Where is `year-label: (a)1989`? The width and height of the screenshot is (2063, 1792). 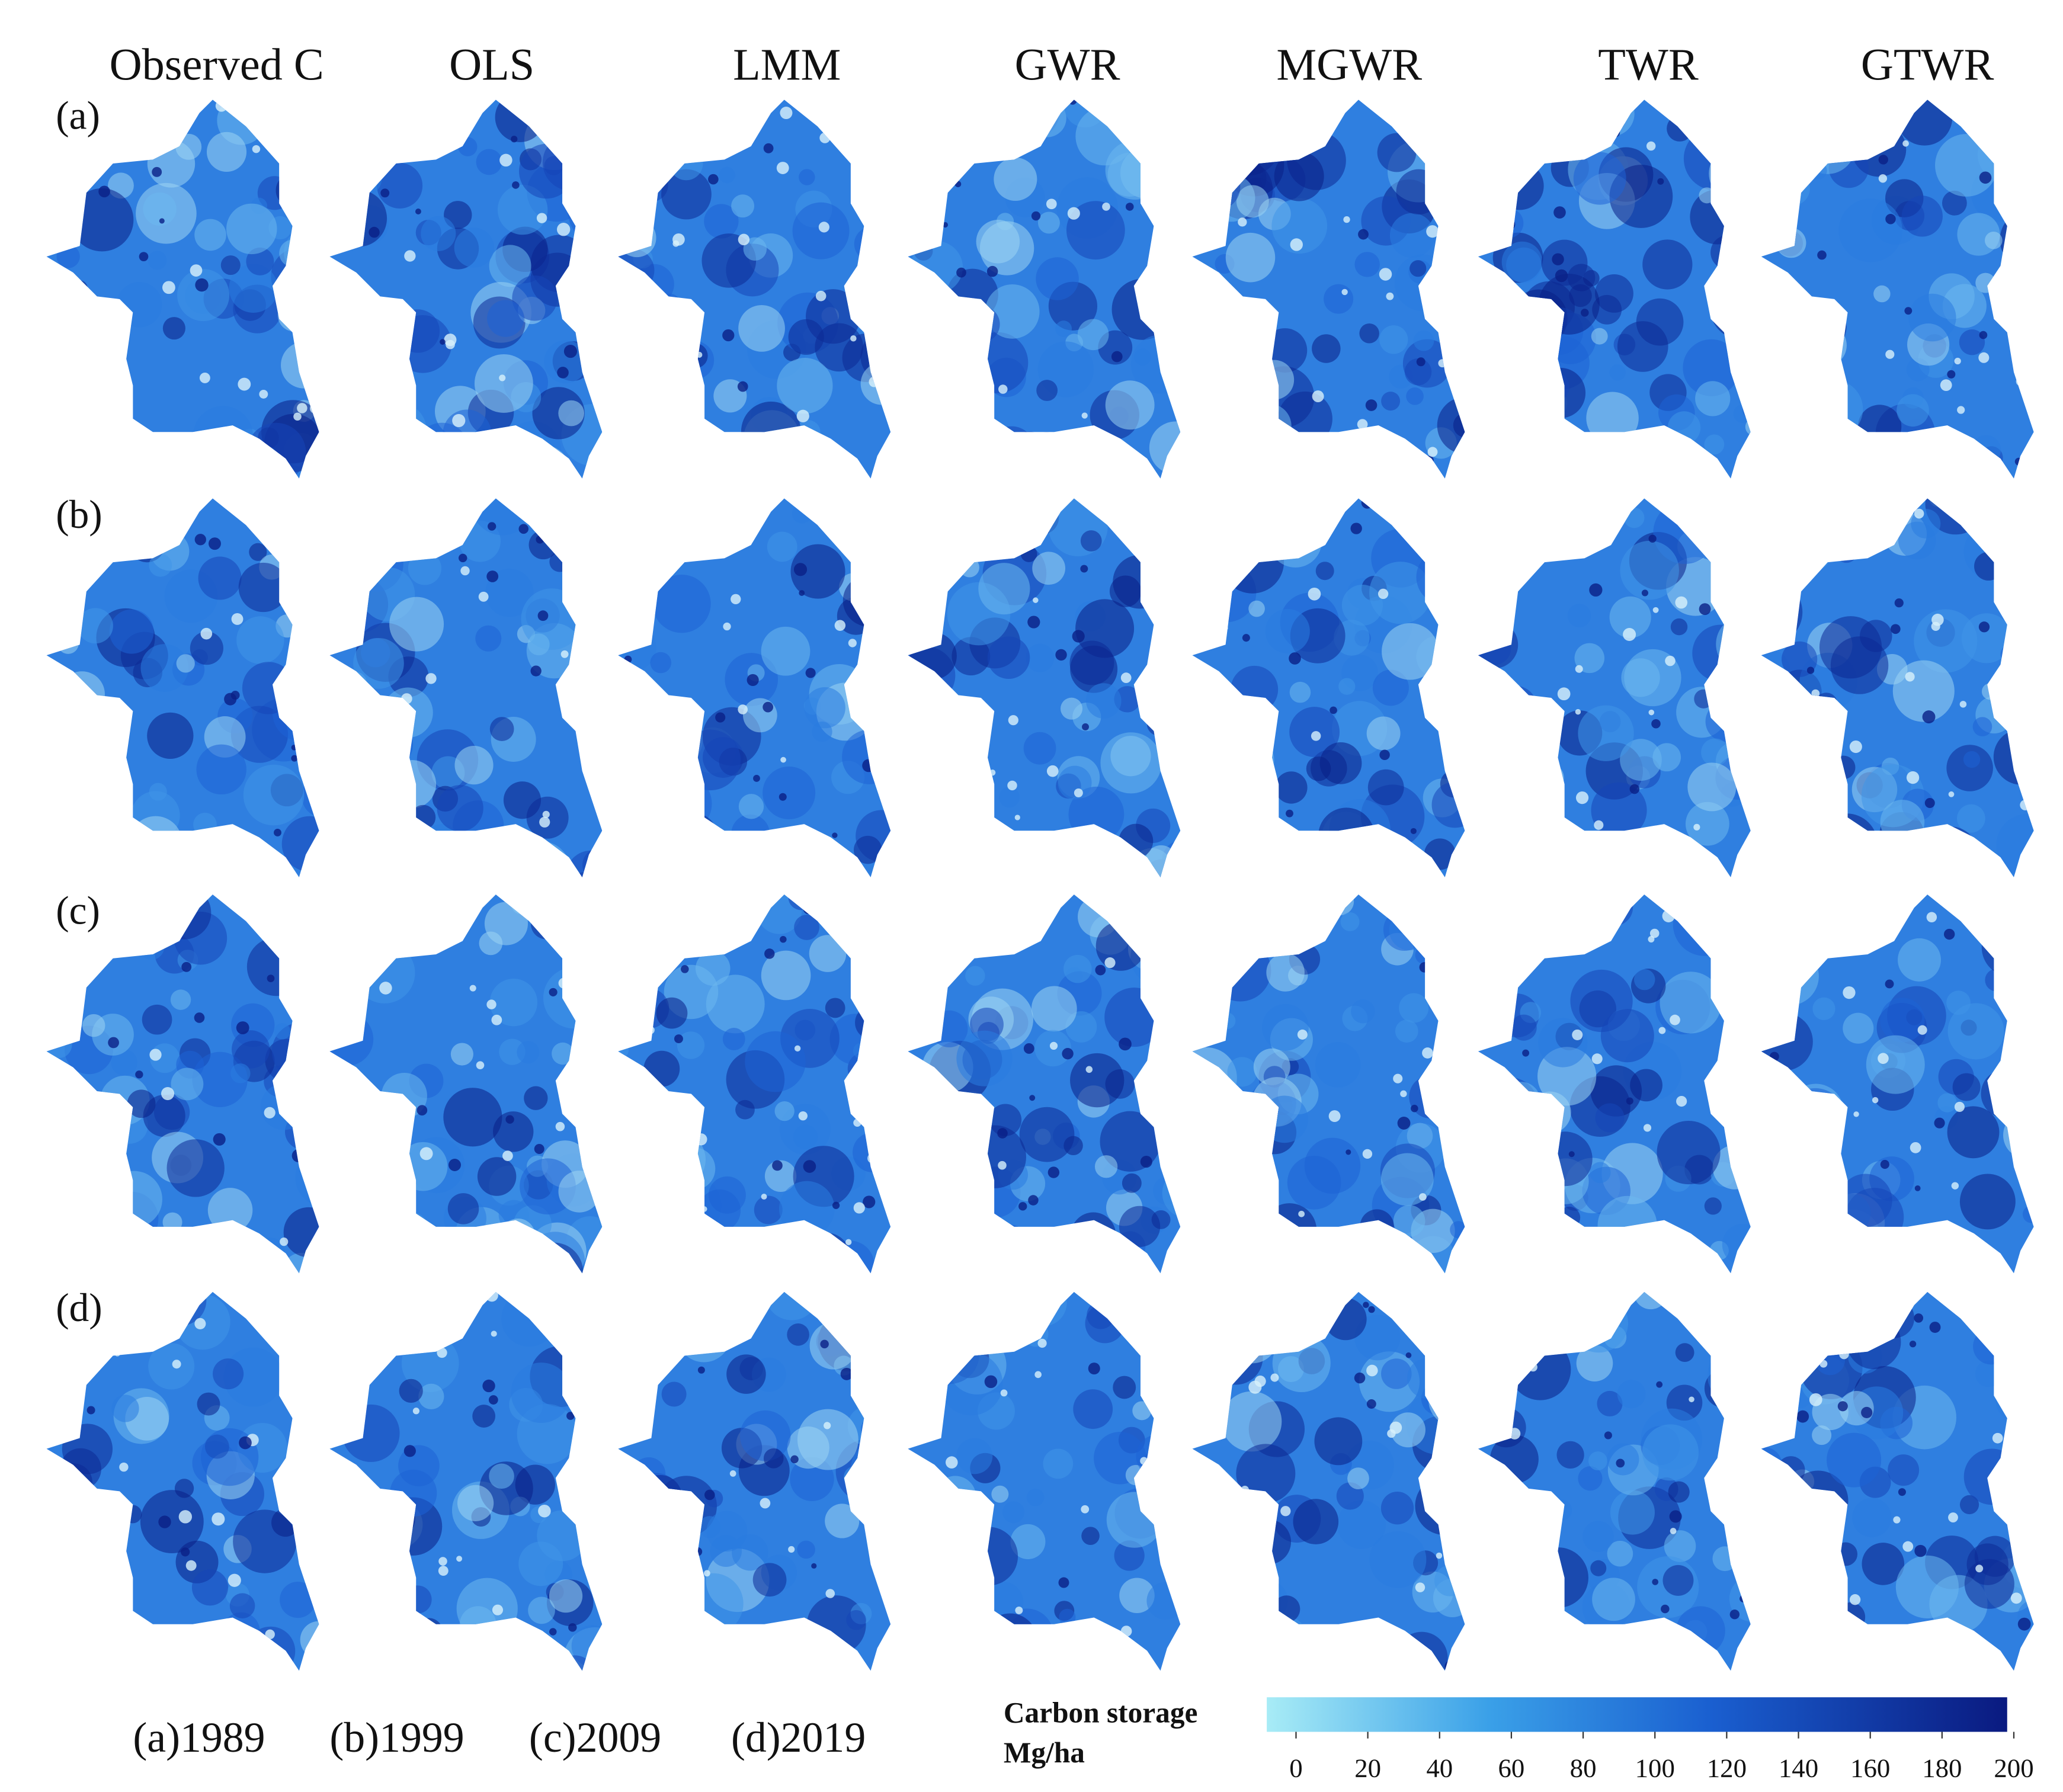 year-label: (a)1989 is located at coordinates (199, 1738).